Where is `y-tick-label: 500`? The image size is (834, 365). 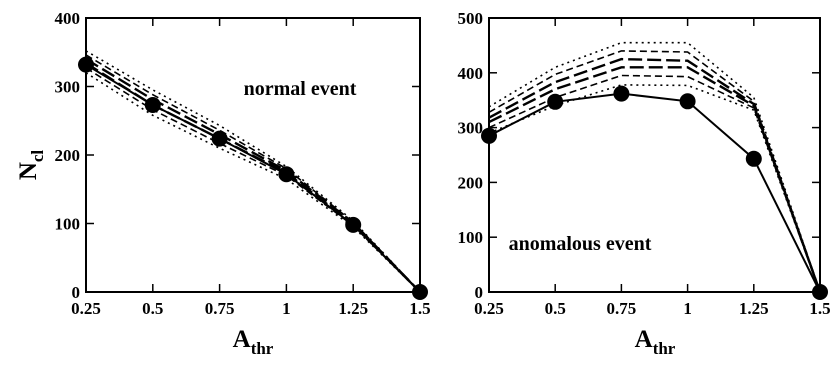 y-tick-label: 500 is located at coordinates (471, 18).